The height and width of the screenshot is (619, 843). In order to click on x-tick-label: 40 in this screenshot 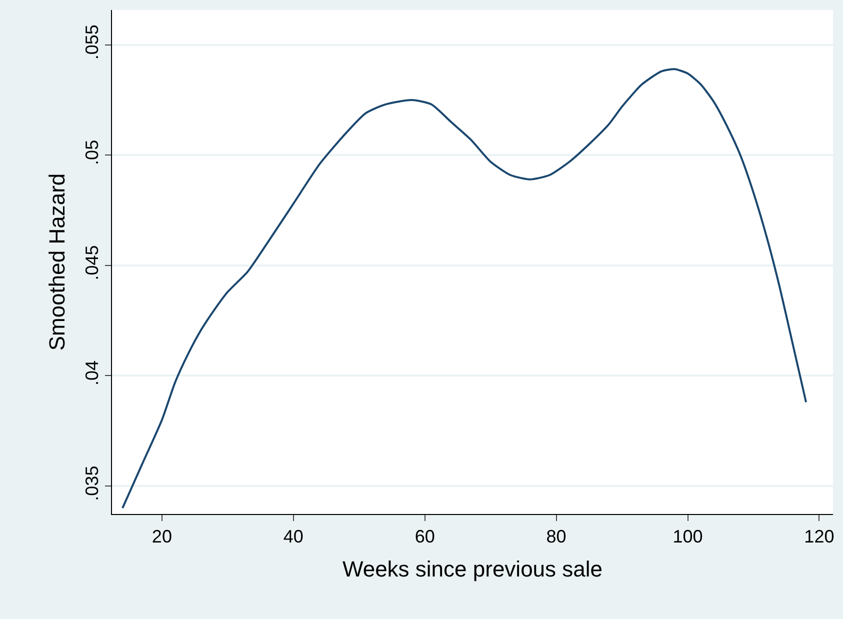, I will do `click(293, 536)`.